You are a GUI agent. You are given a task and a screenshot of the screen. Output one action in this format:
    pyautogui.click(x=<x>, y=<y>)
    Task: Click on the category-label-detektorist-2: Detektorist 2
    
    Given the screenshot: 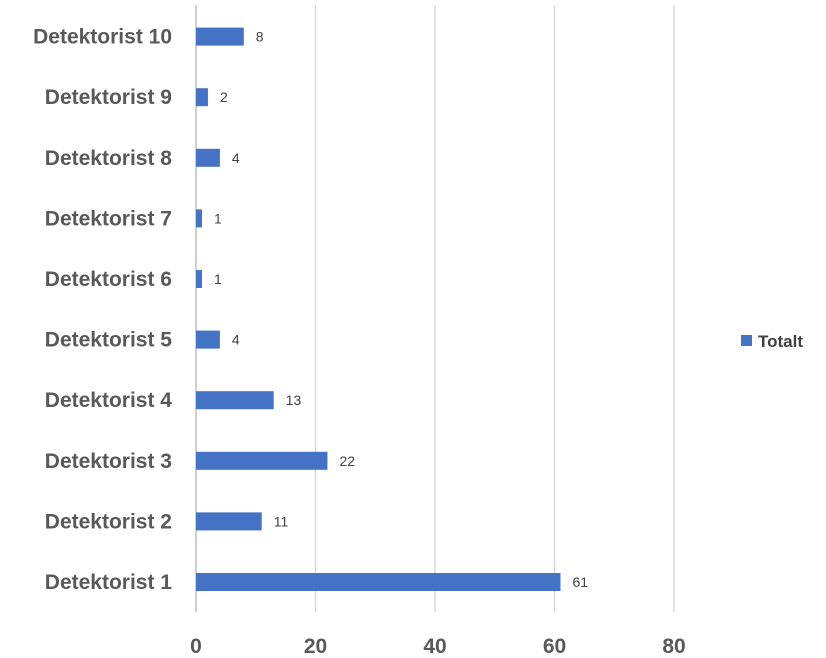 What is the action you would take?
    pyautogui.click(x=108, y=521)
    